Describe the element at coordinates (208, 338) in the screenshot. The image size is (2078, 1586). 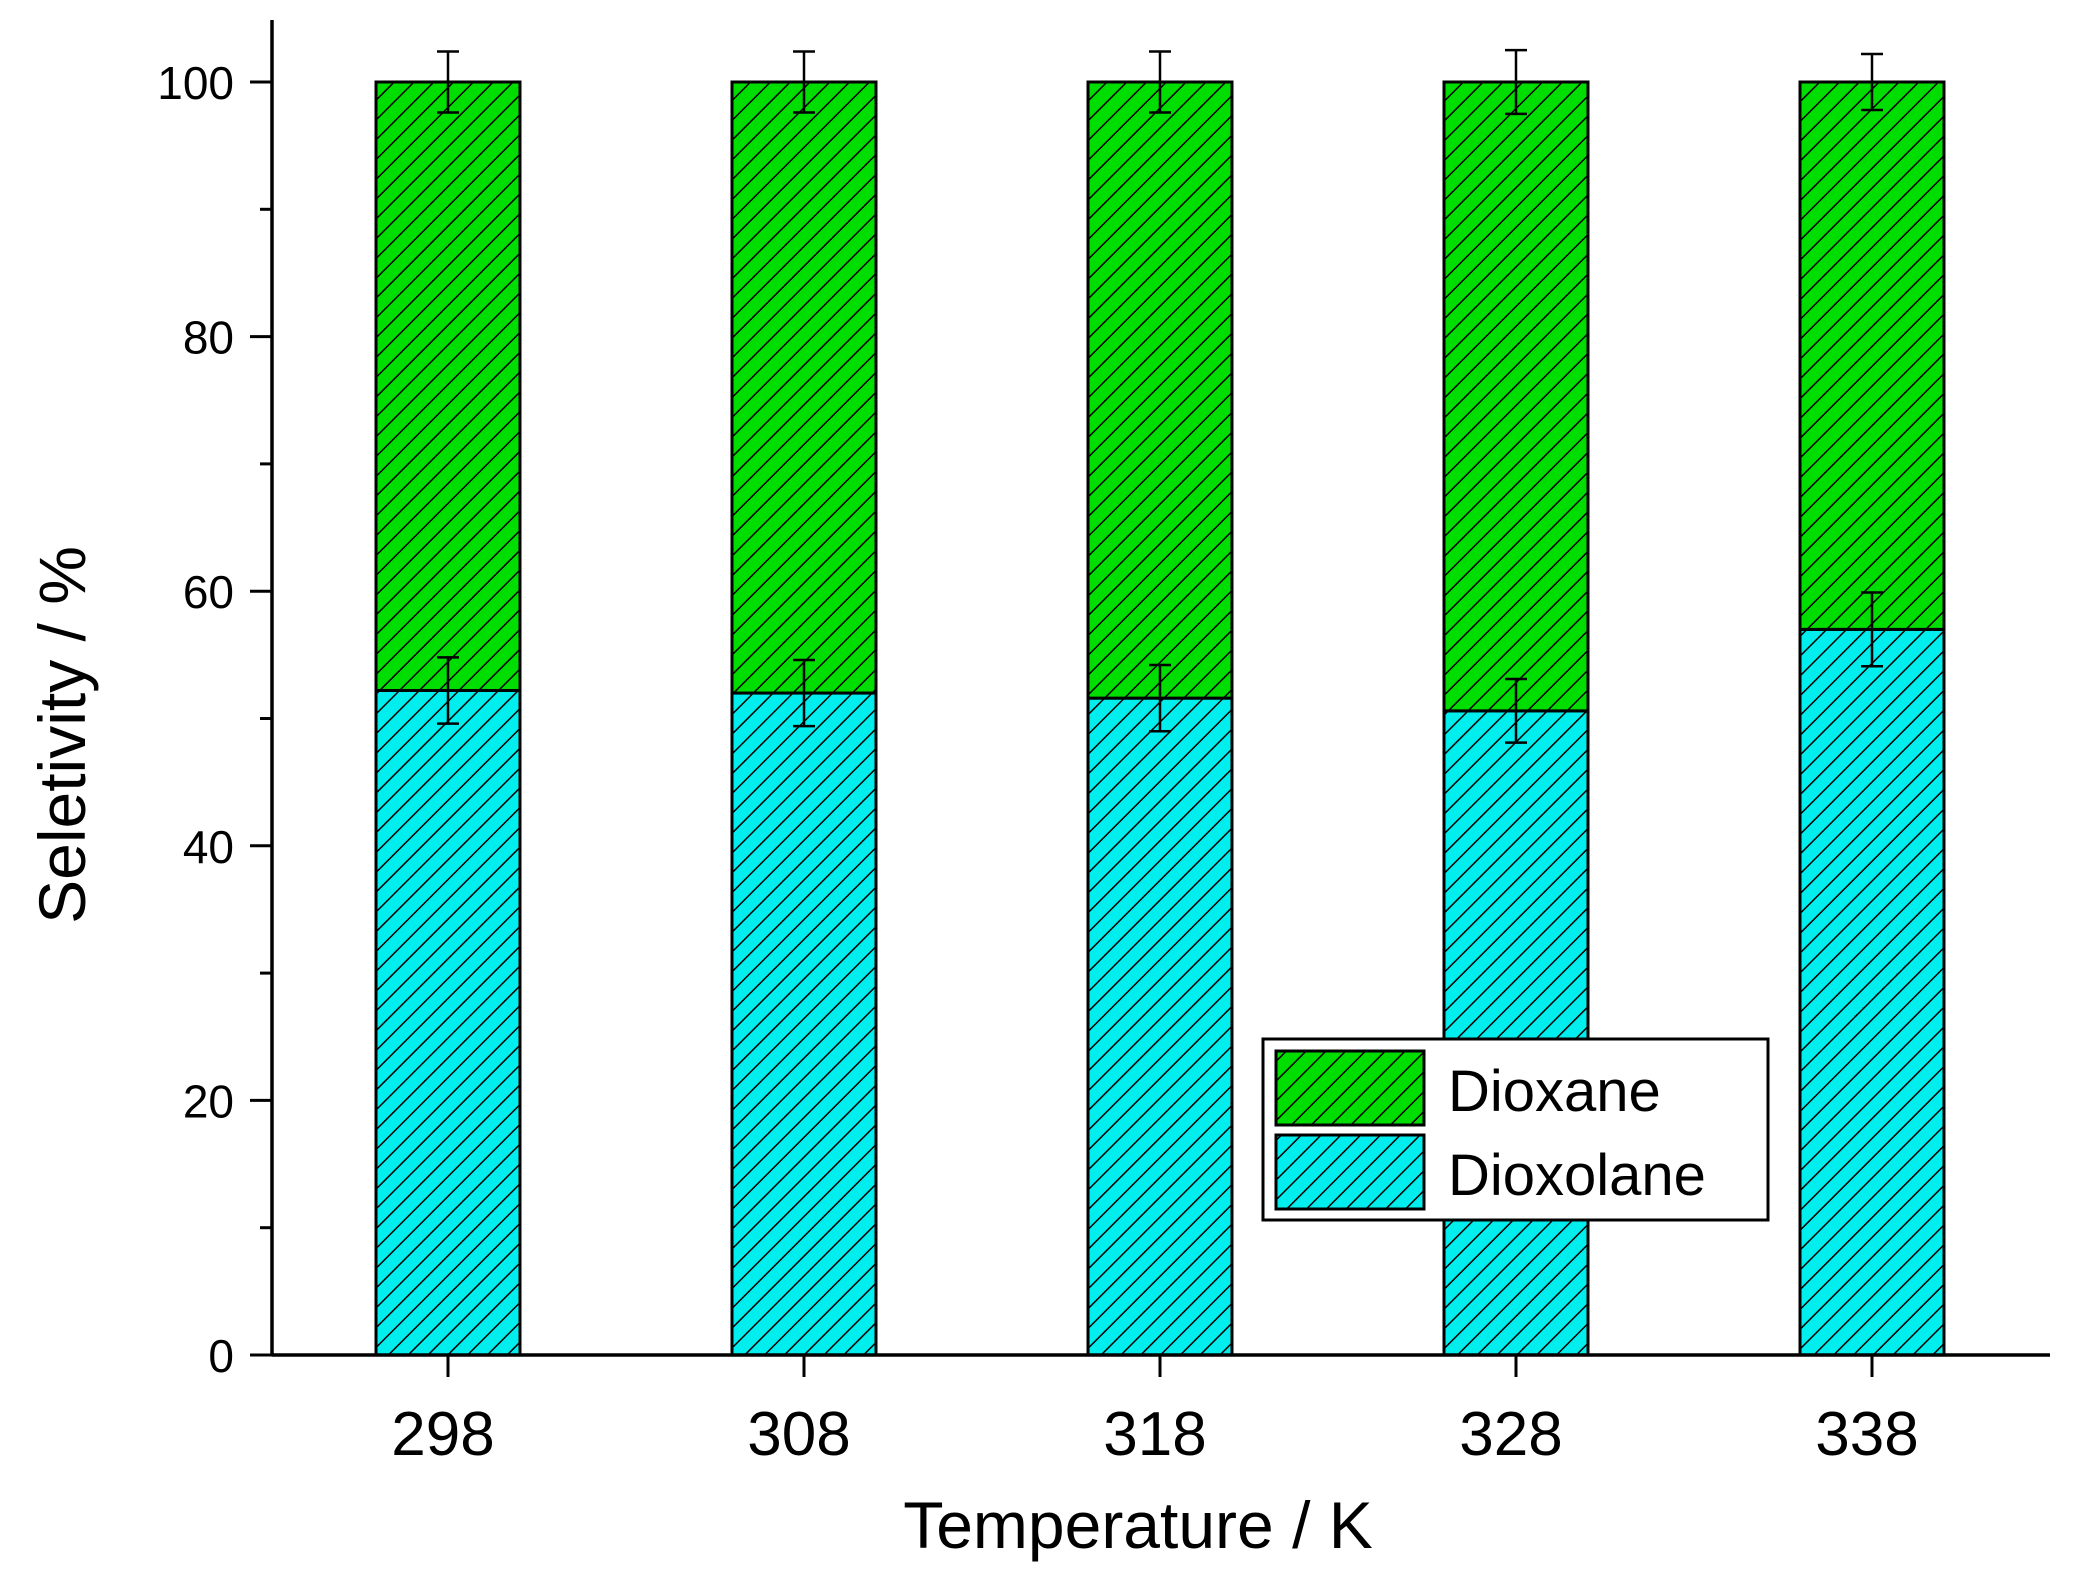
I see `y-tick-label-80: 80` at that location.